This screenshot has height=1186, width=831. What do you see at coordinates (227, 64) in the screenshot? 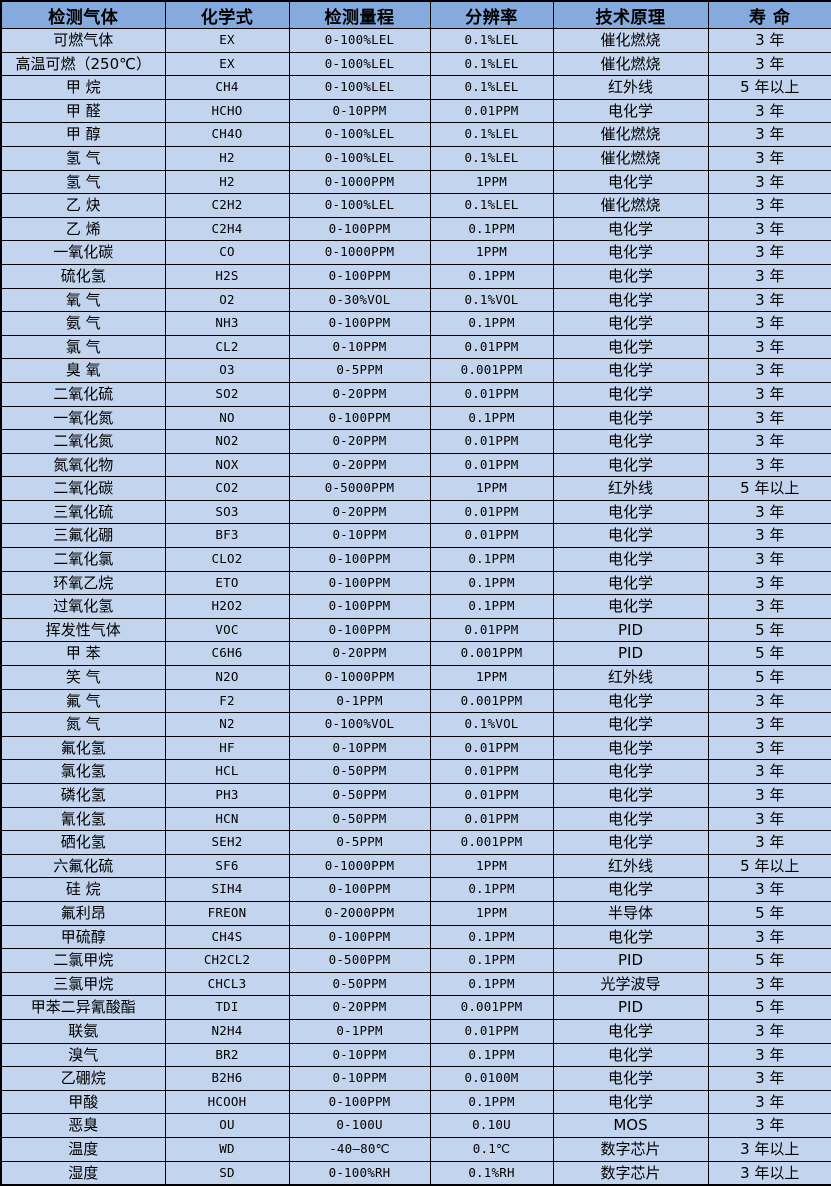
I see `cell-formula: EX` at bounding box center [227, 64].